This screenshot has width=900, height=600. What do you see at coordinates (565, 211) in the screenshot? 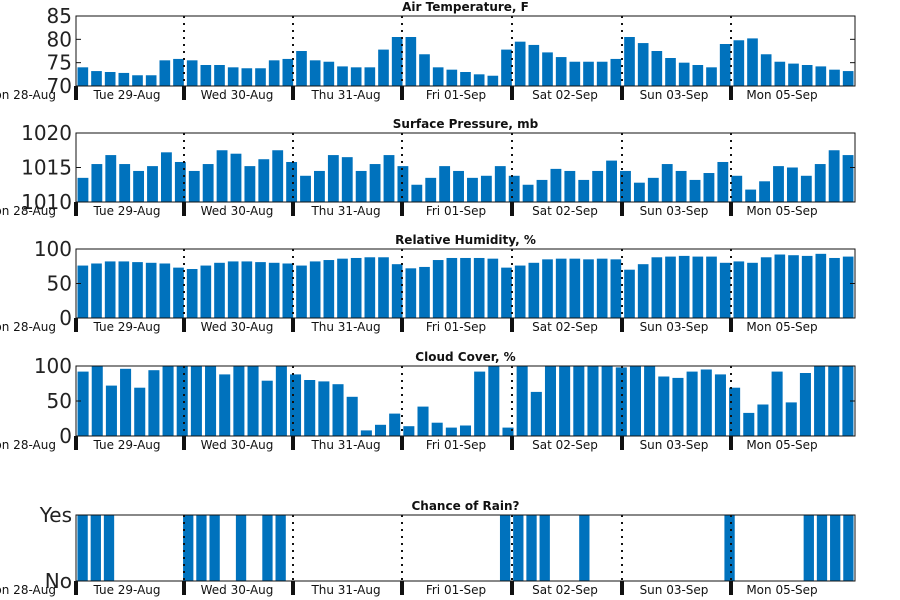
I see `x-tick-label: Sat 02-Sep` at bounding box center [565, 211].